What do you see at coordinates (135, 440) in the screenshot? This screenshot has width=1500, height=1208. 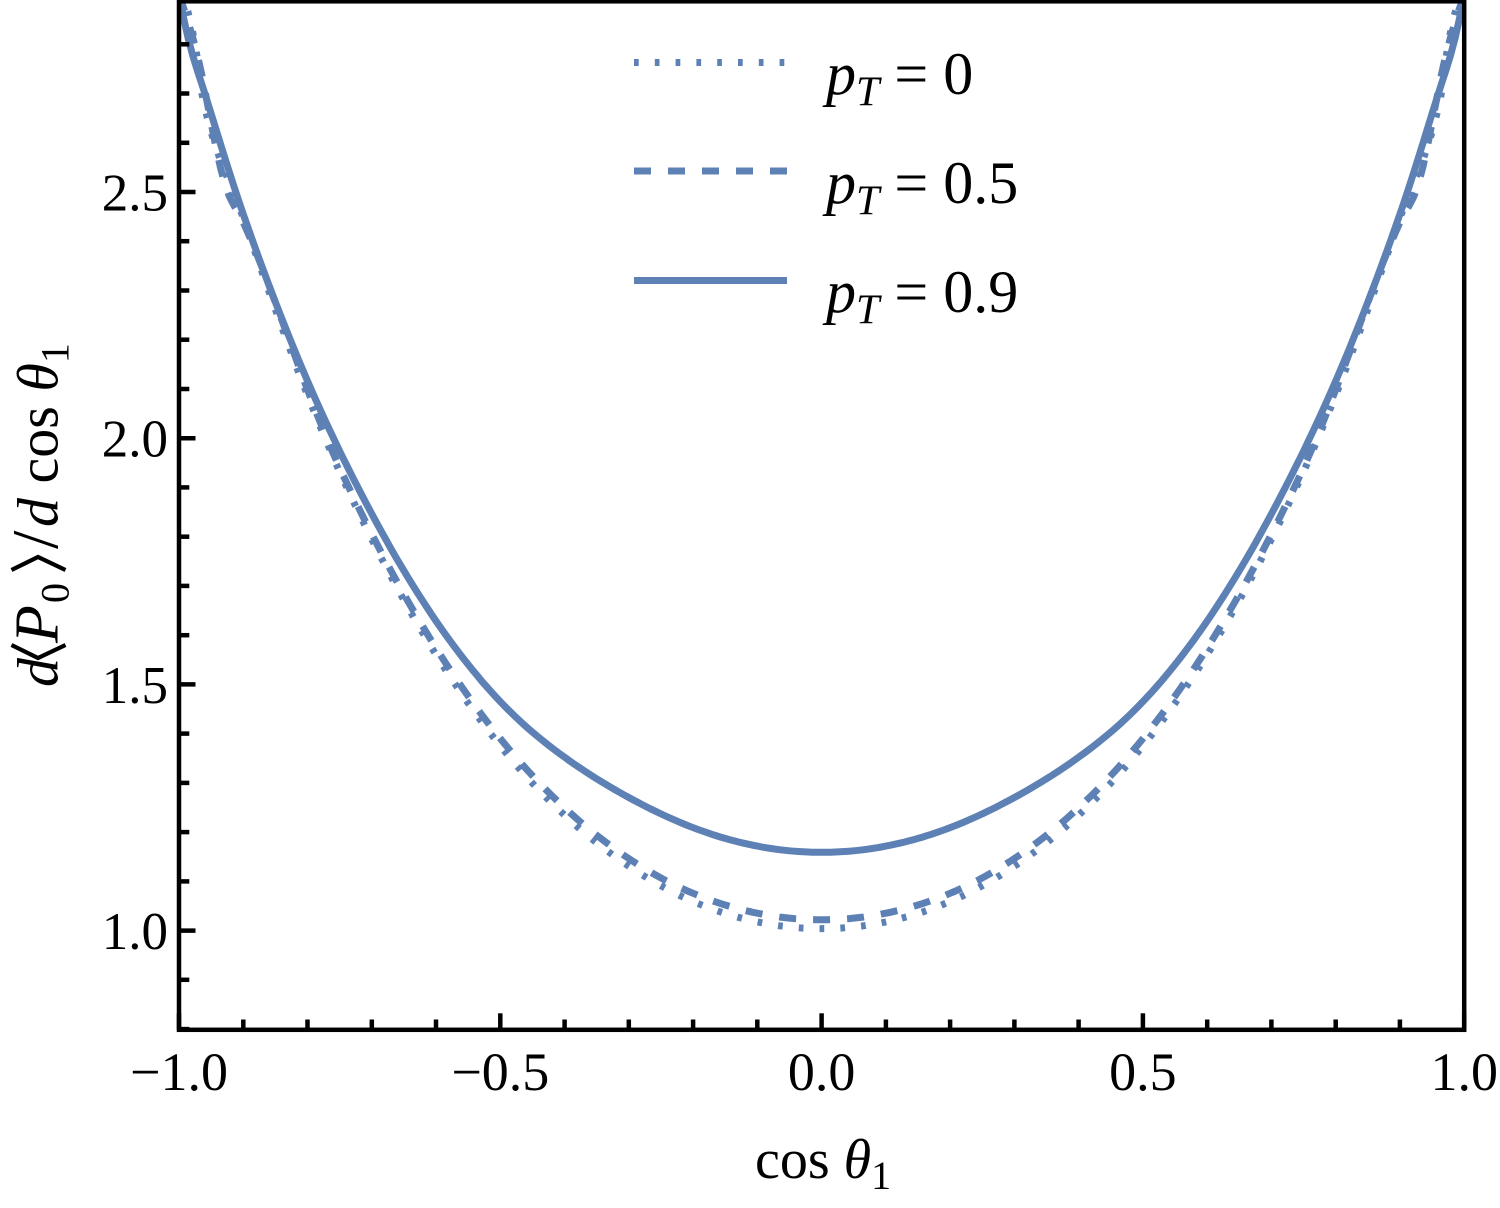 I see `svg-text: 2.0` at bounding box center [135, 440].